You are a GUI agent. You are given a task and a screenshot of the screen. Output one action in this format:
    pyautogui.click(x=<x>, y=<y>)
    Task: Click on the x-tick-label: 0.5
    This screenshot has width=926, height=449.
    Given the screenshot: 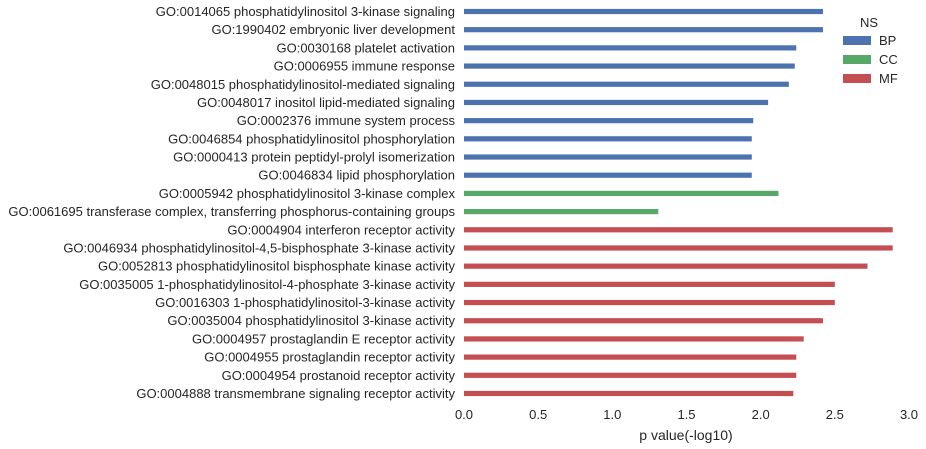 What is the action you would take?
    pyautogui.click(x=538, y=414)
    